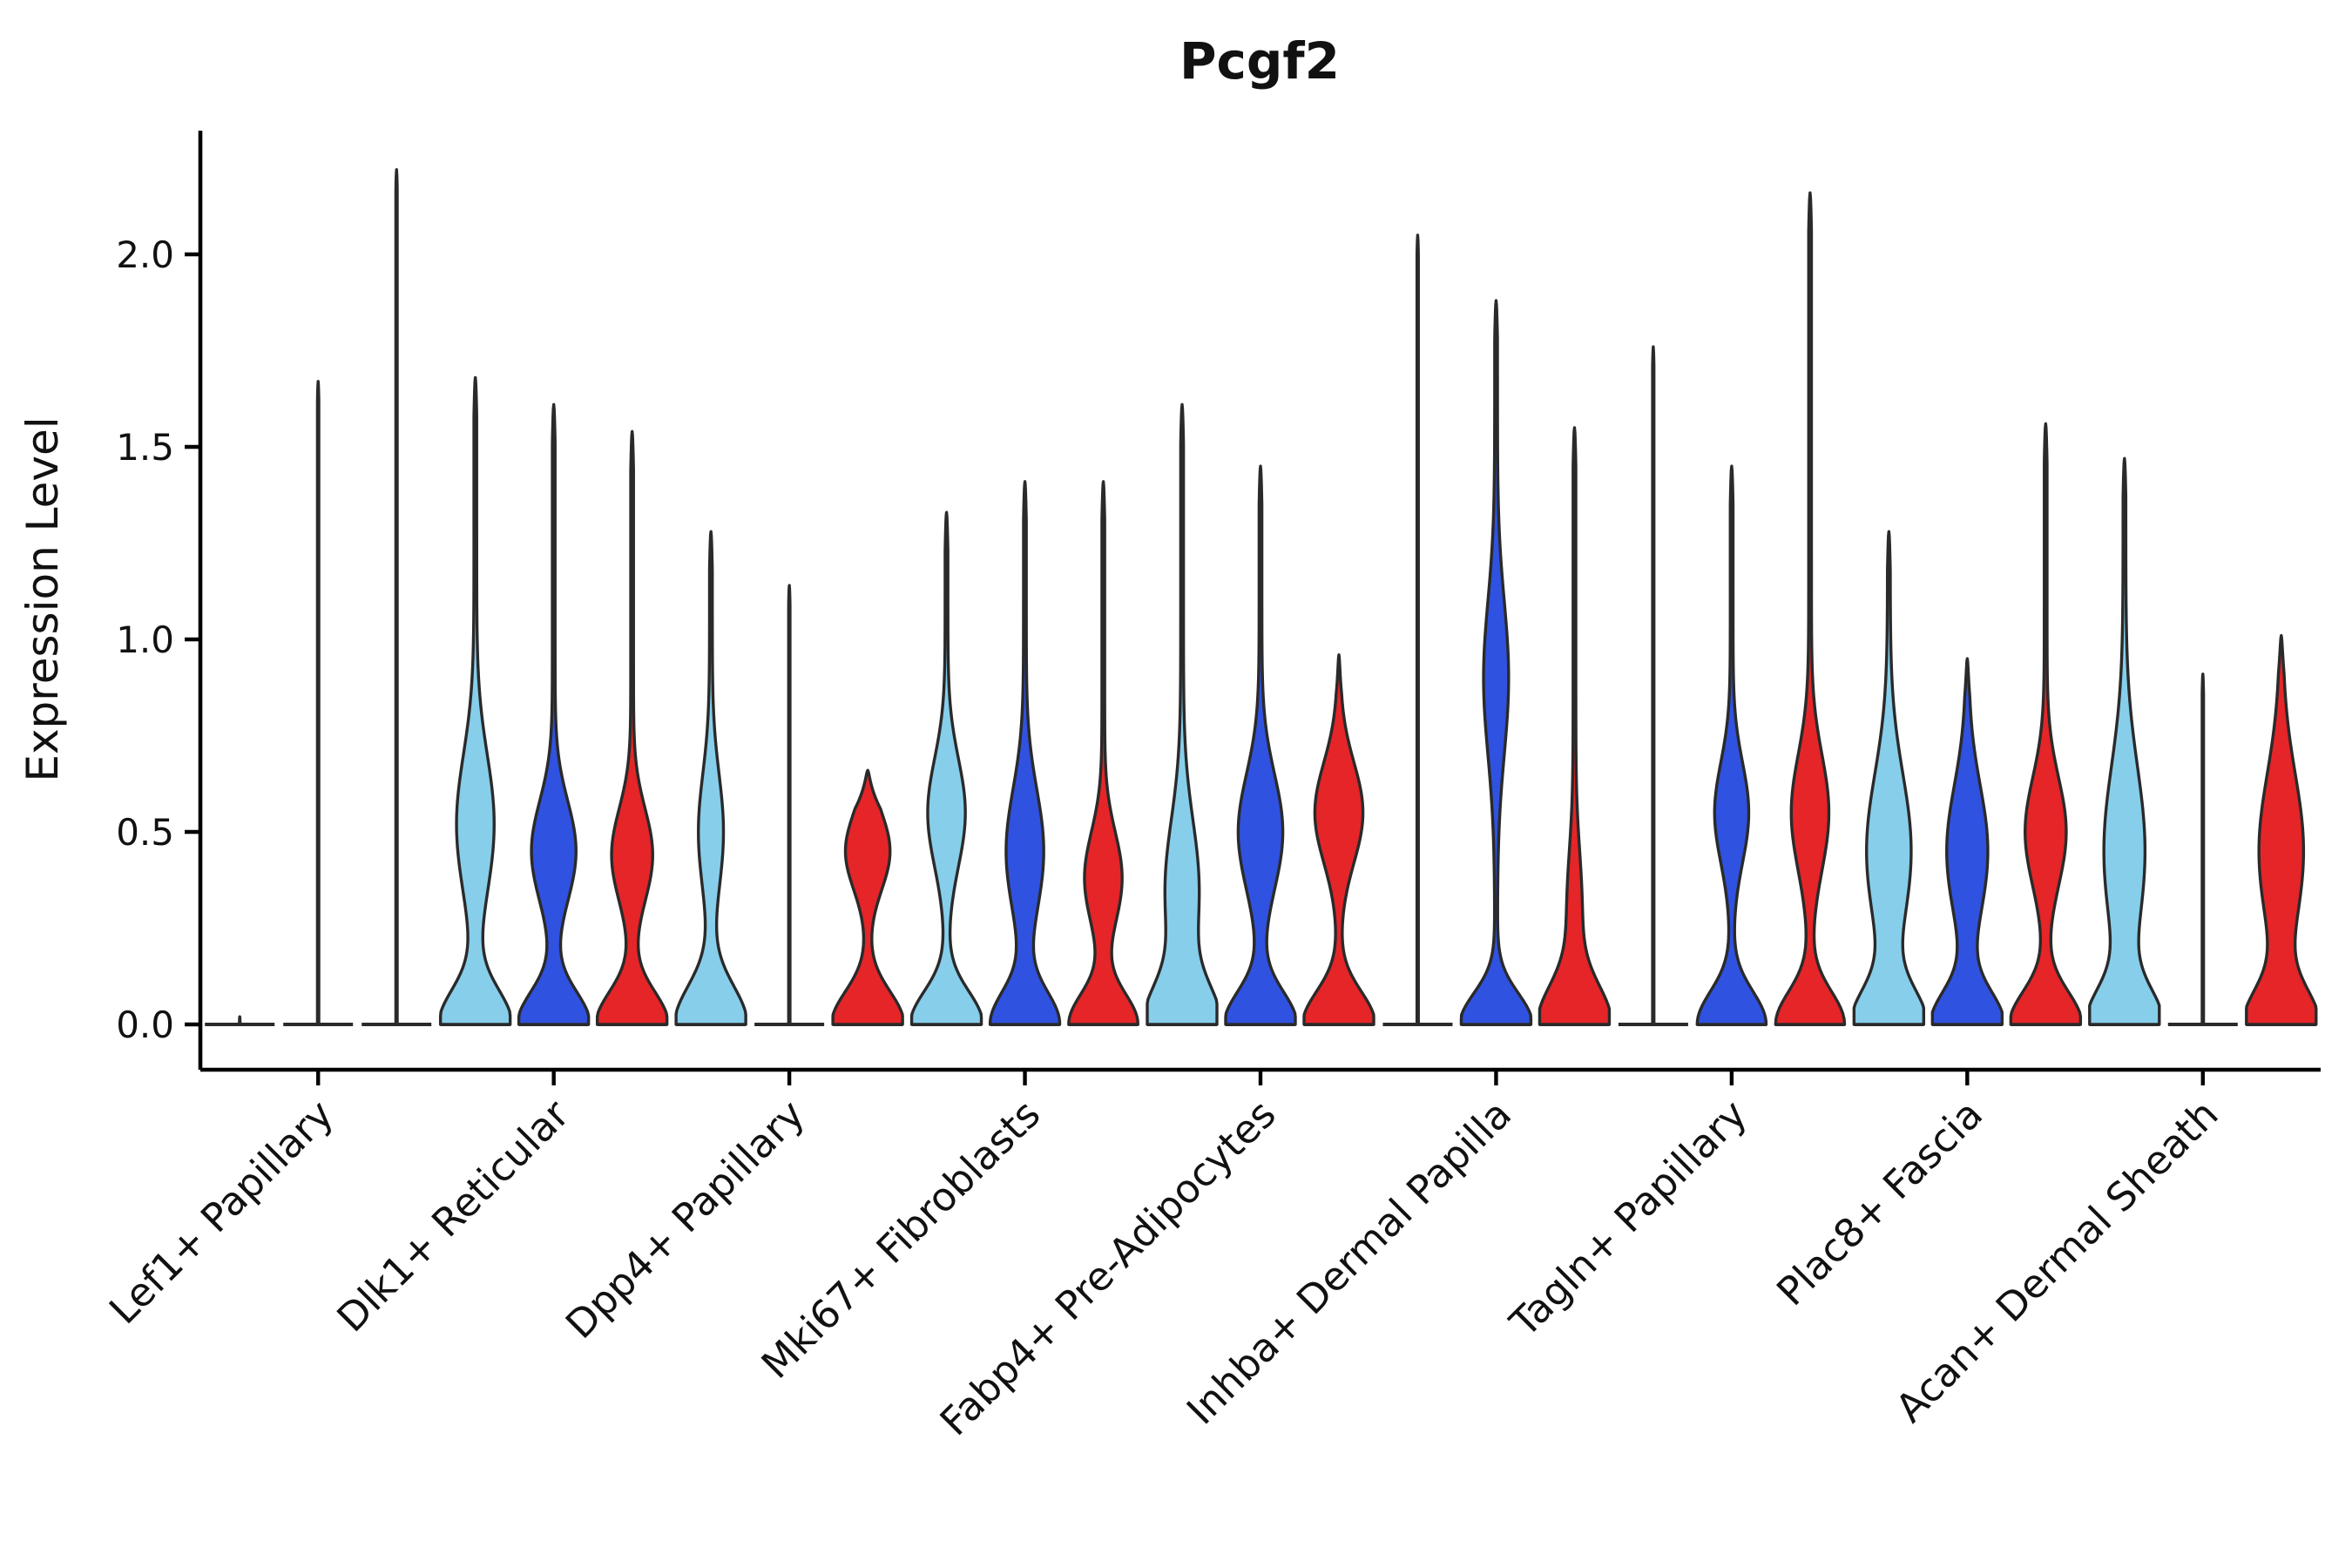 This screenshot has height=1568, width=2352. Describe the element at coordinates (145, 1025) in the screenshot. I see `y-tick-label: 0.0` at that location.